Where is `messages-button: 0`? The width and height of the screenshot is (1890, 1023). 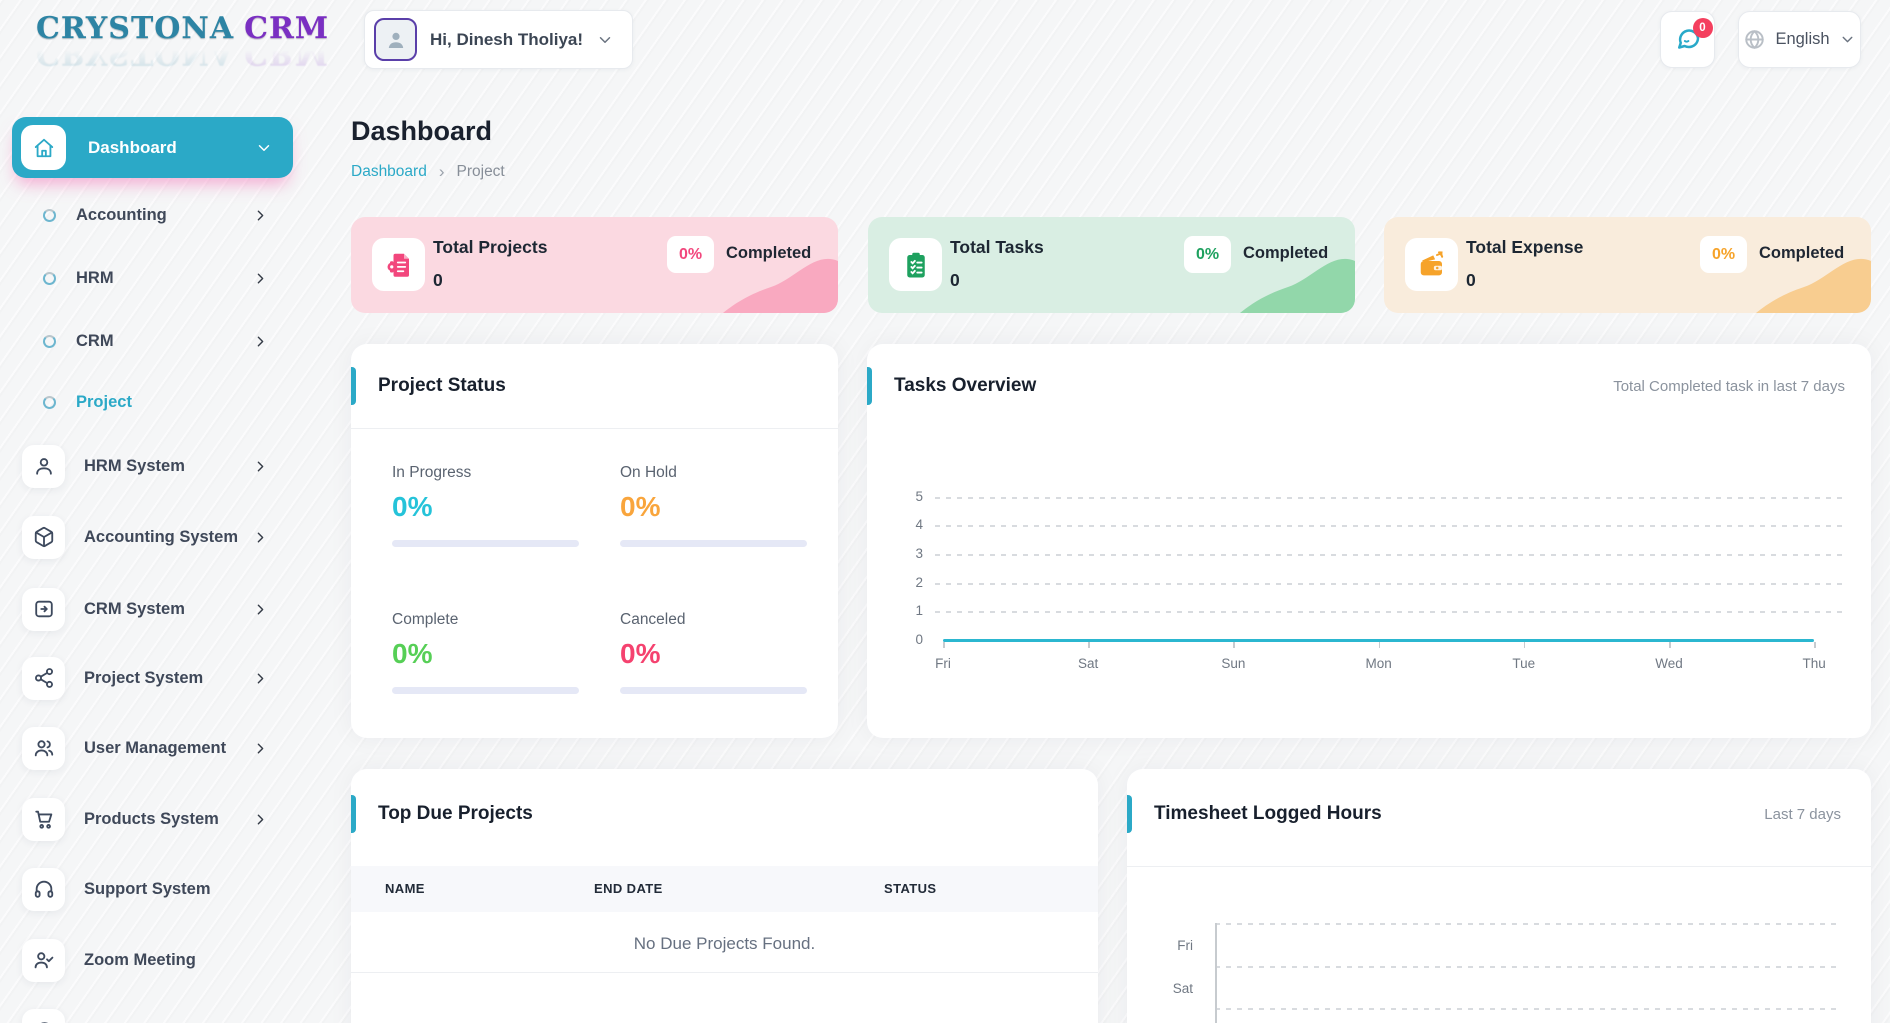
messages-button: 0 is located at coordinates (1687, 39).